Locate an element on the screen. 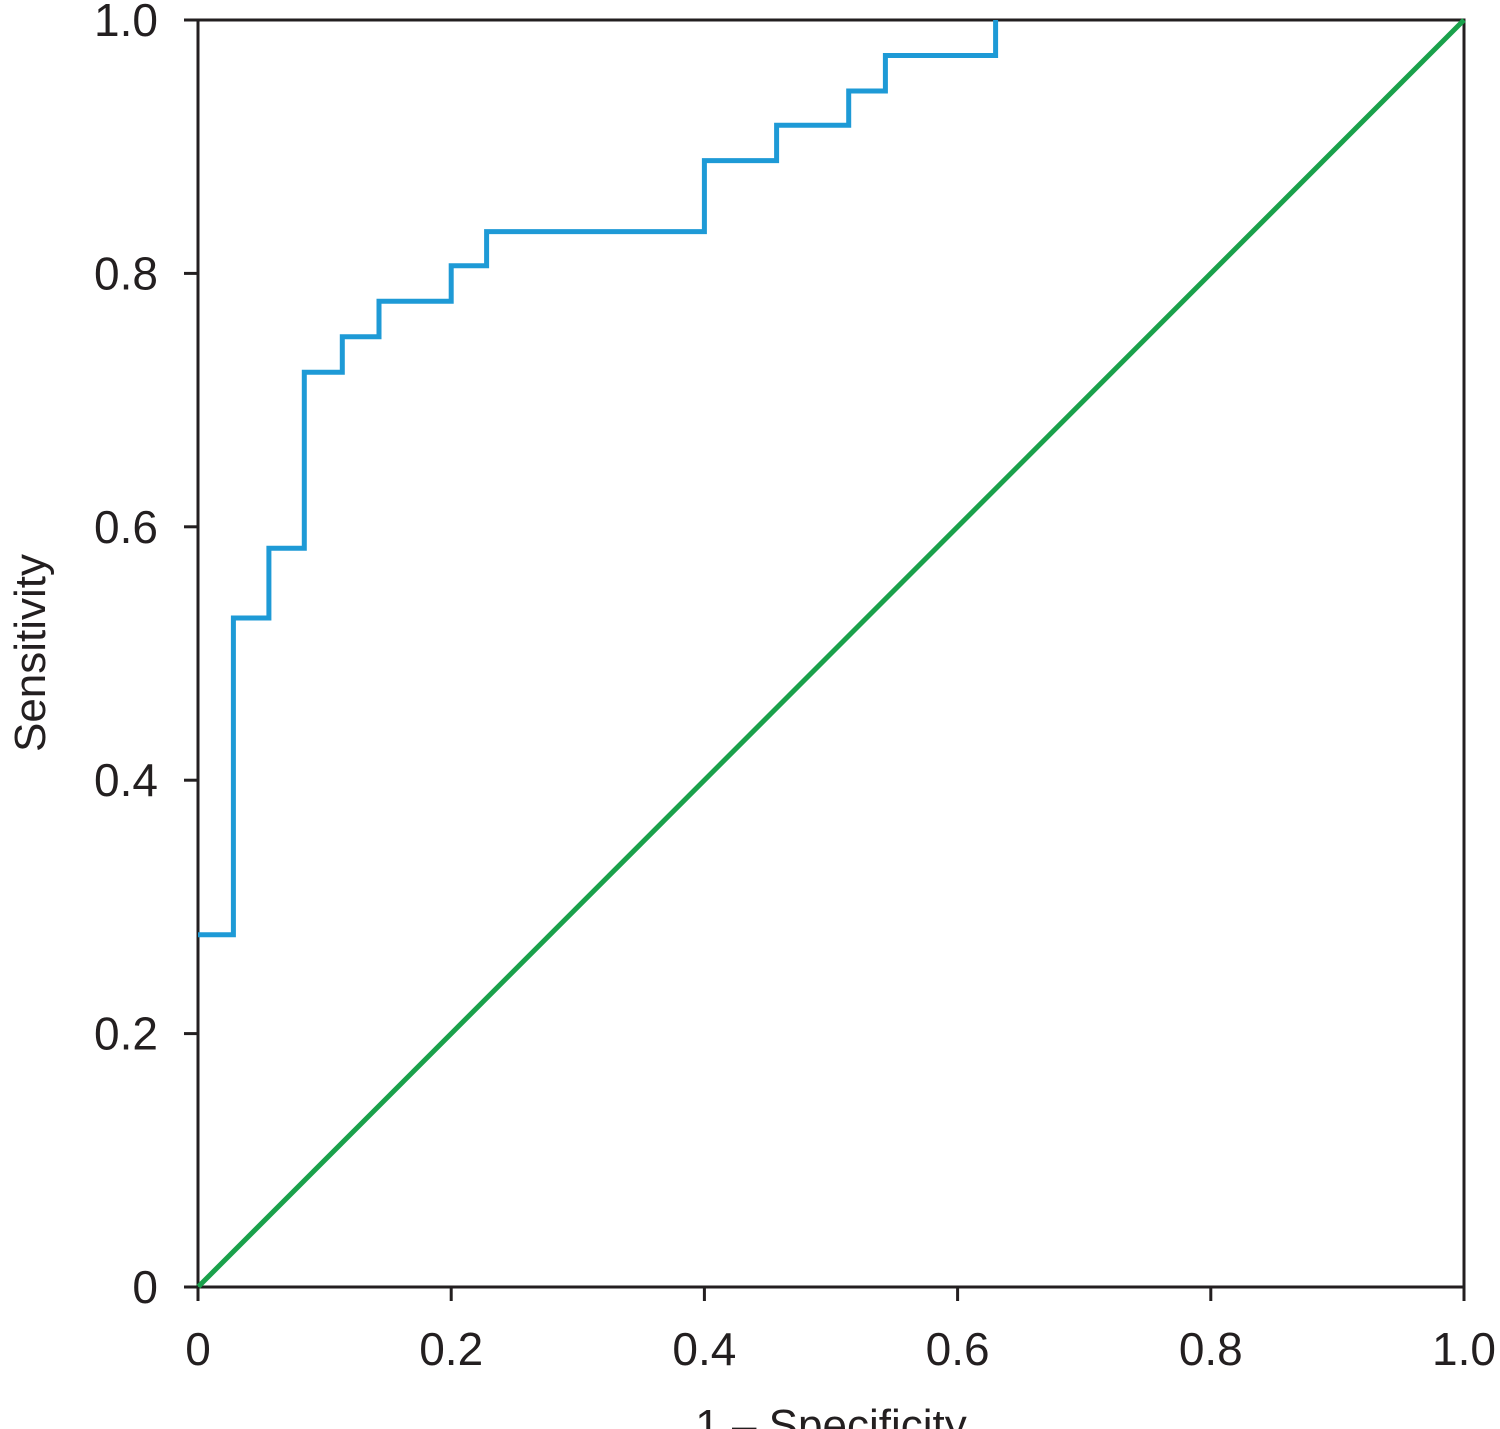  y-tick-label: 0.2 is located at coordinates (126, 1034).